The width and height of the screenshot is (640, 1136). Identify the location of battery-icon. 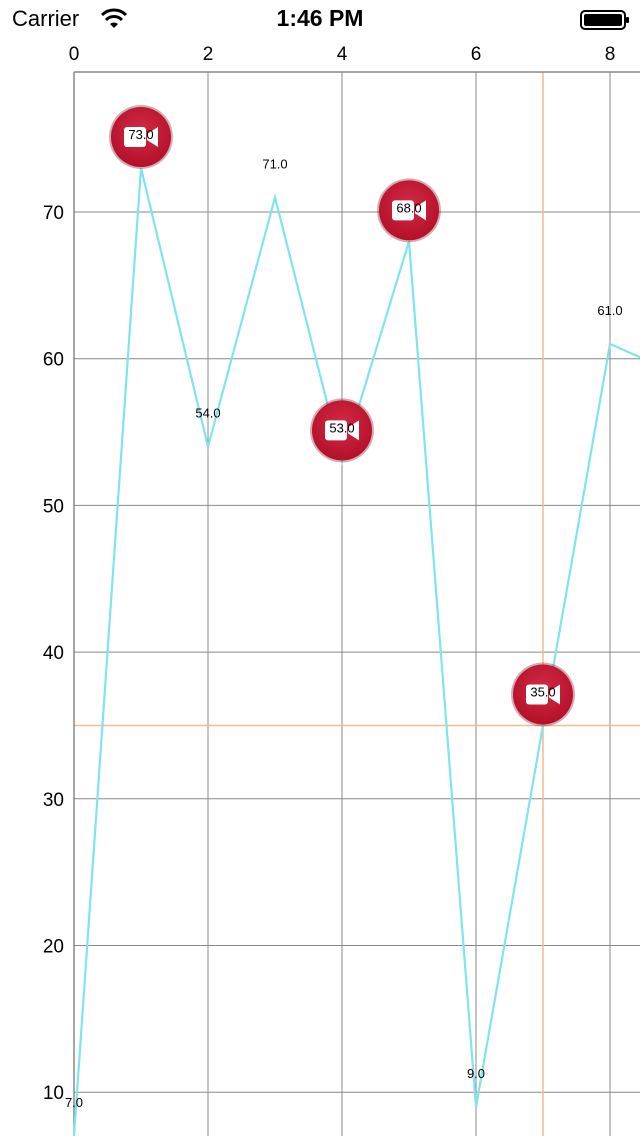
(604, 20).